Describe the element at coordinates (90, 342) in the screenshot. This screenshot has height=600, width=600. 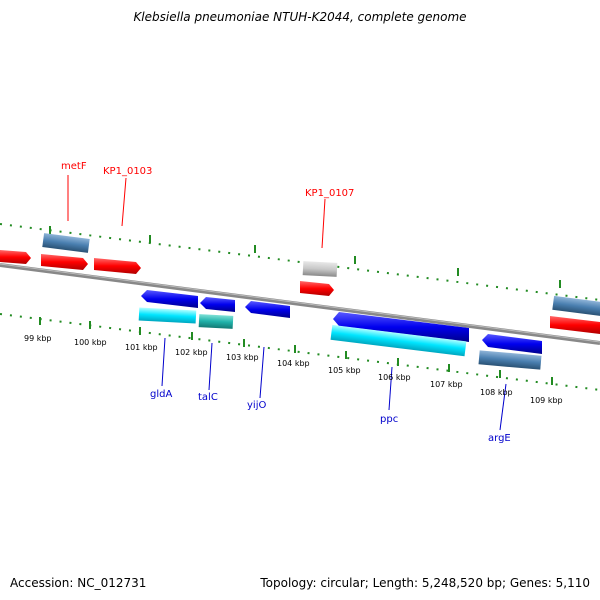
I see `tick-label: 100 kbp` at that location.